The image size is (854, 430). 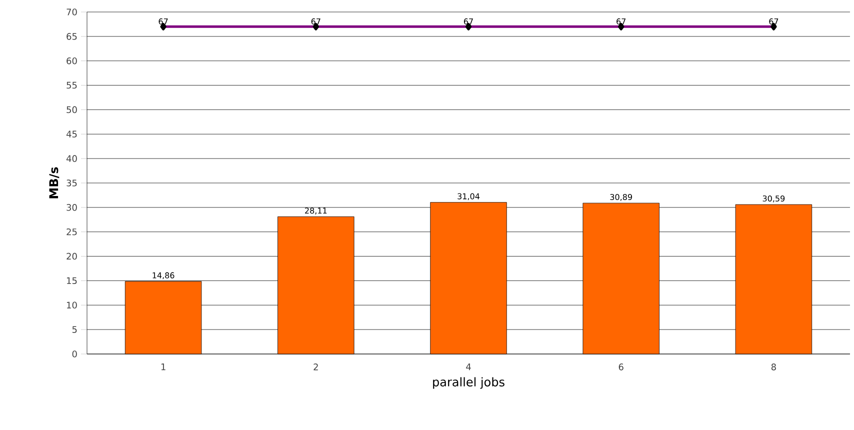 I want to click on x-axis-title: parallel jobs, so click(x=468, y=383).